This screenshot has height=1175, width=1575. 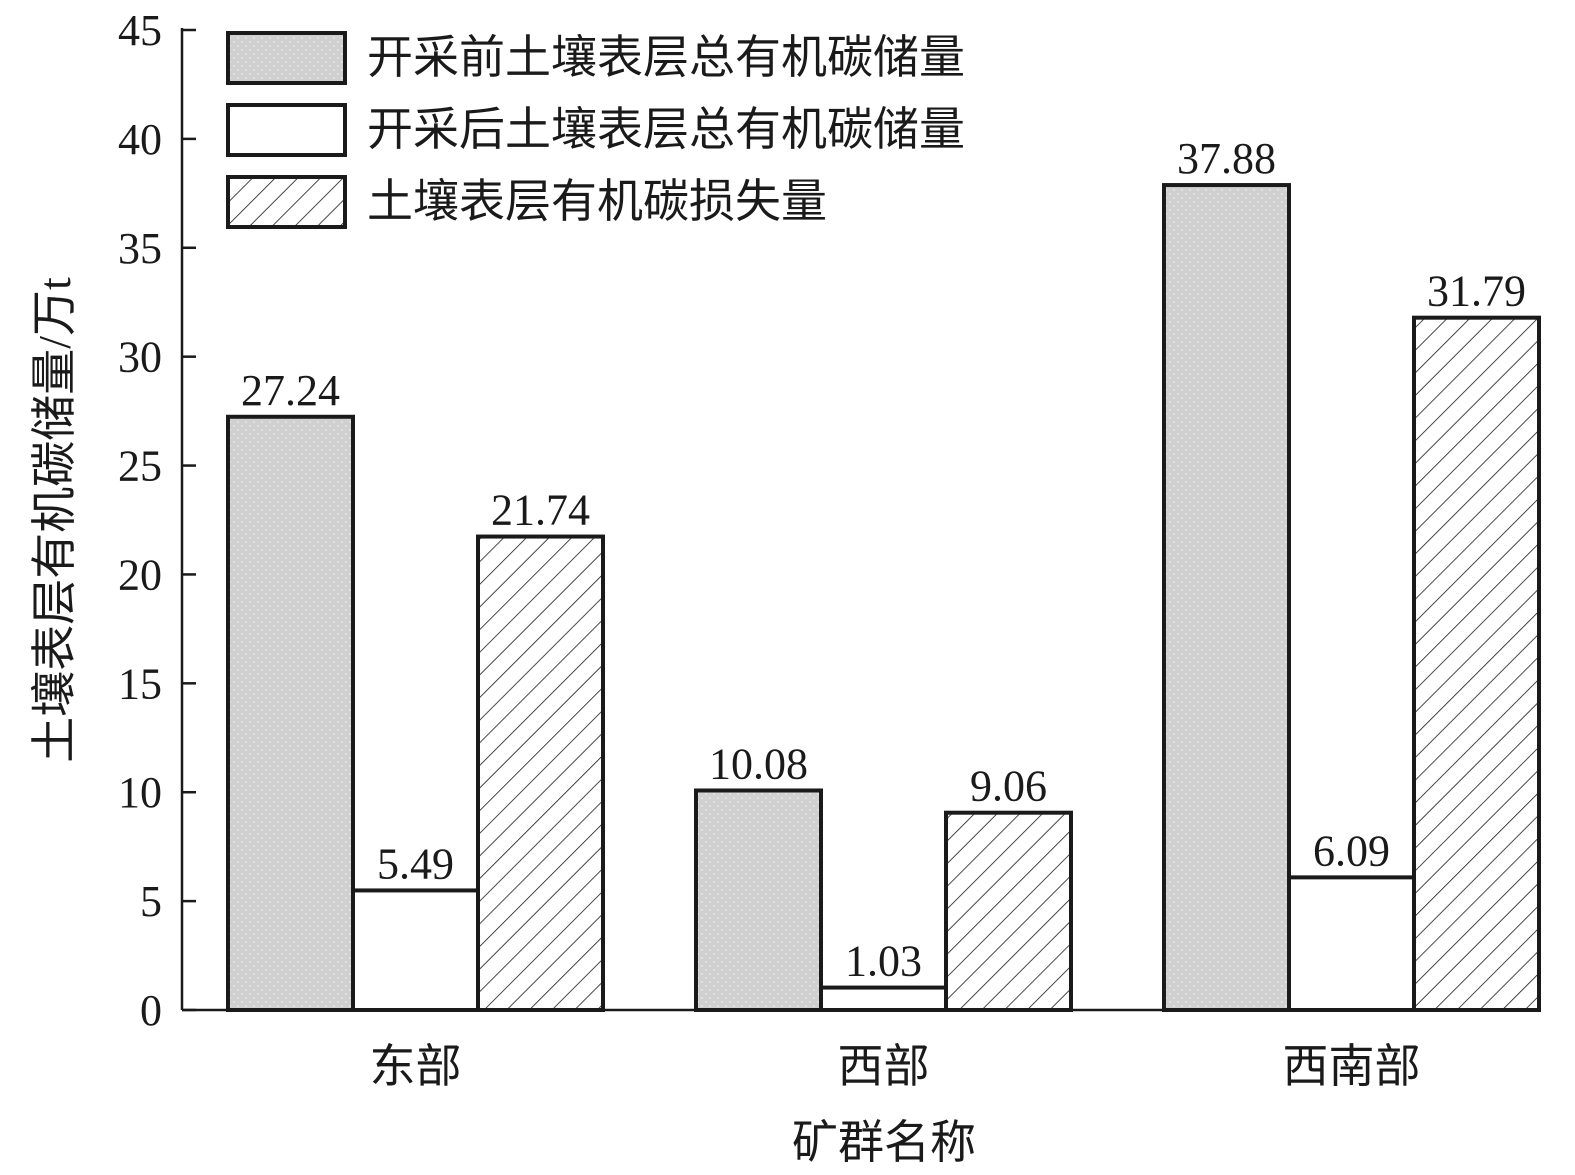 What do you see at coordinates (54, 520) in the screenshot?
I see `y-axis-title: 土壤表层有机碳储量/万t` at bounding box center [54, 520].